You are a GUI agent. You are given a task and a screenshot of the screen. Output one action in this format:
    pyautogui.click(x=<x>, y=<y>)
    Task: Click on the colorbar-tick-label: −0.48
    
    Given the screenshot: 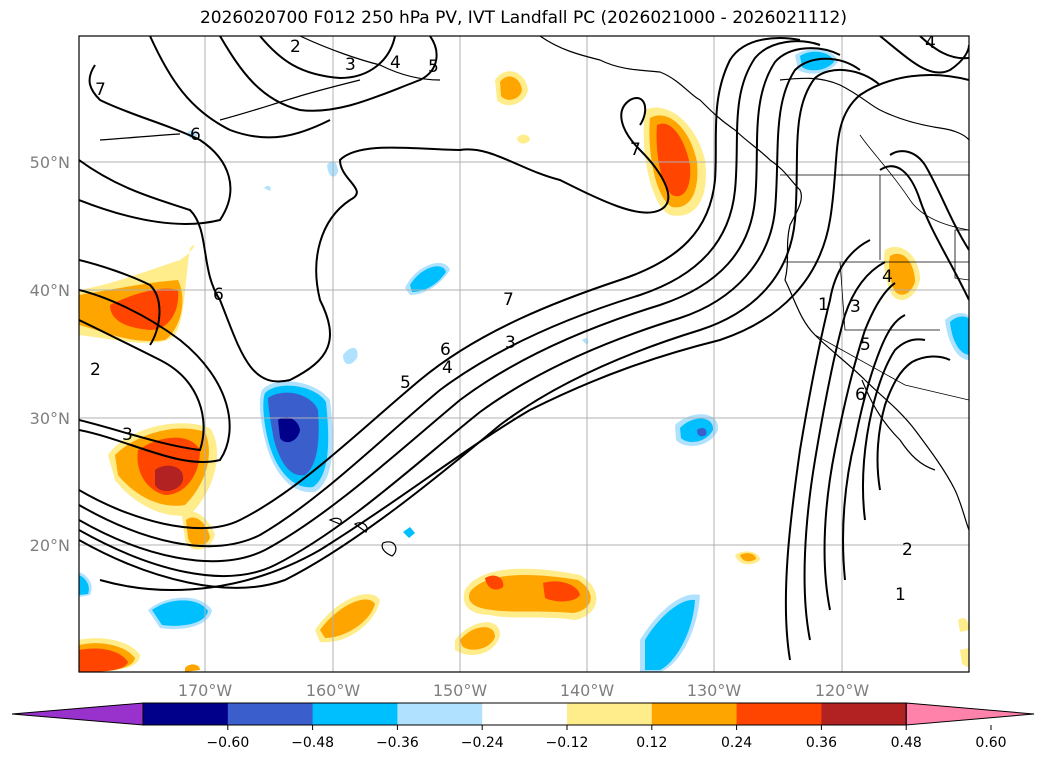 What is the action you would take?
    pyautogui.click(x=312, y=743)
    